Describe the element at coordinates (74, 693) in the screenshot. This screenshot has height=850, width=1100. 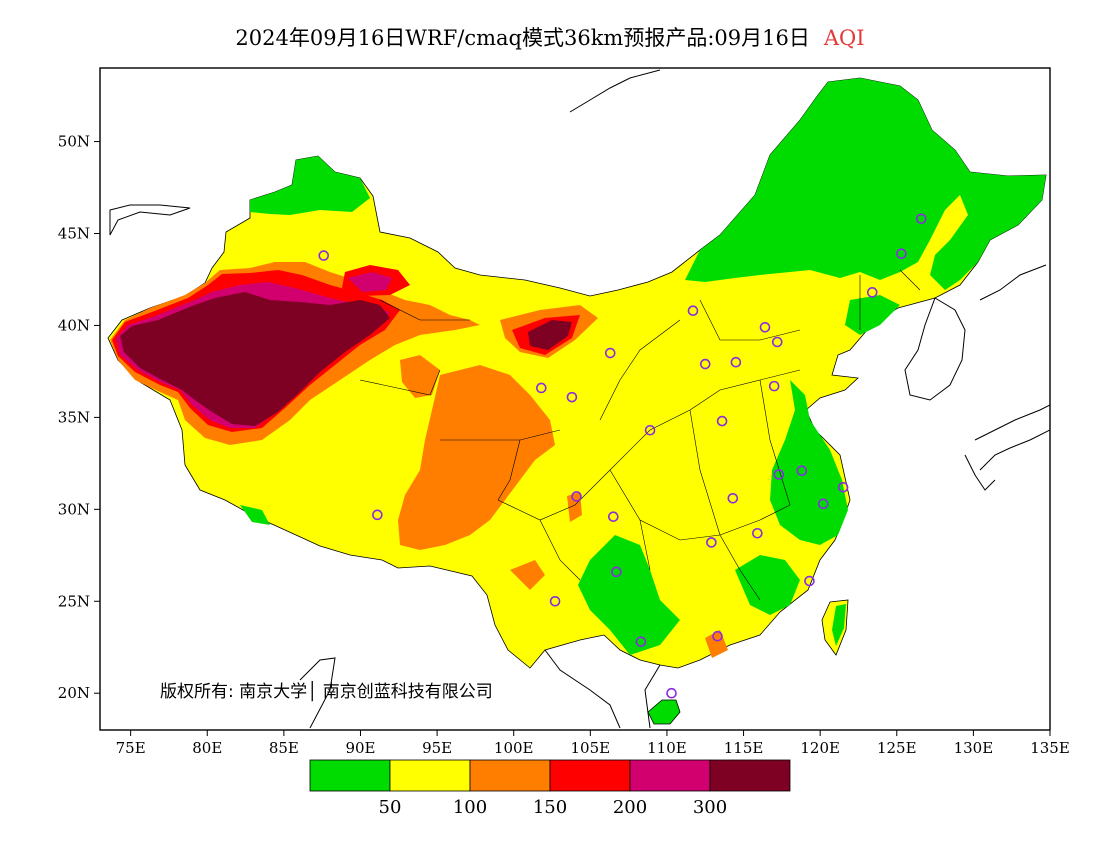
I see `lat-tick-label: 20N` at that location.